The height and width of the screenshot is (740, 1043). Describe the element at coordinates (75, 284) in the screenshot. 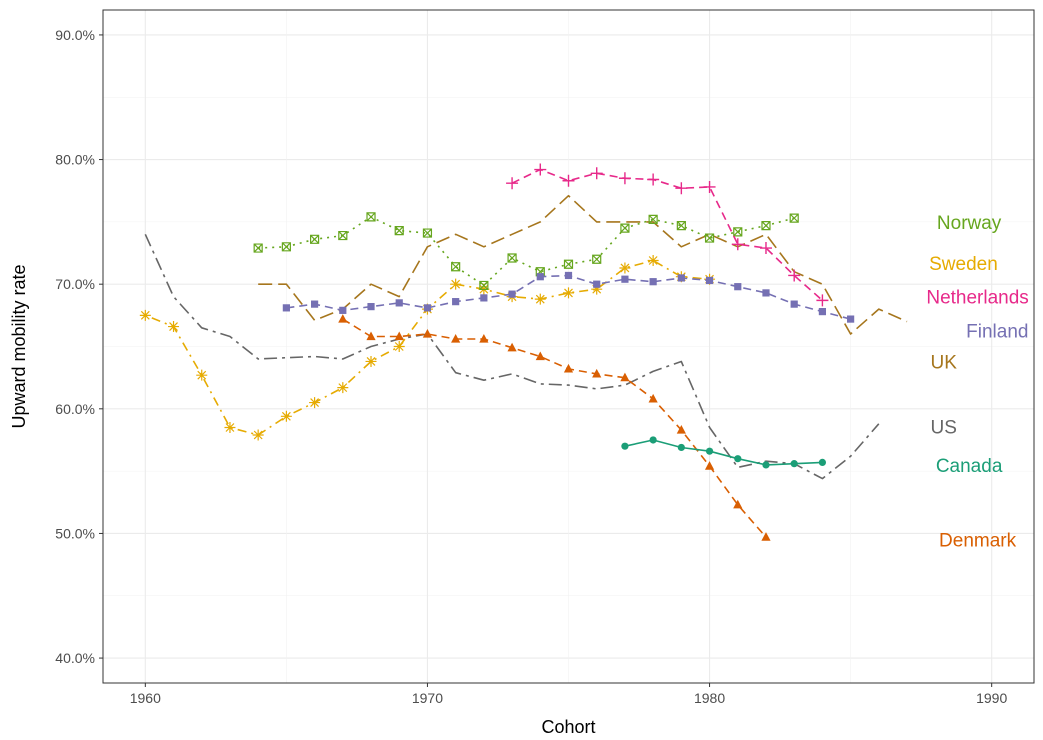

I see `y-tick-label: 70.0%` at that location.